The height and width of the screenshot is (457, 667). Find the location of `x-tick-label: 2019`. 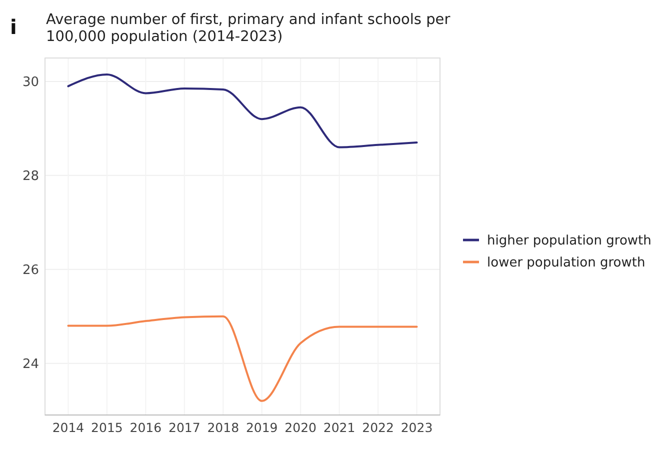

x-tick-label: 2019 is located at coordinates (262, 427).